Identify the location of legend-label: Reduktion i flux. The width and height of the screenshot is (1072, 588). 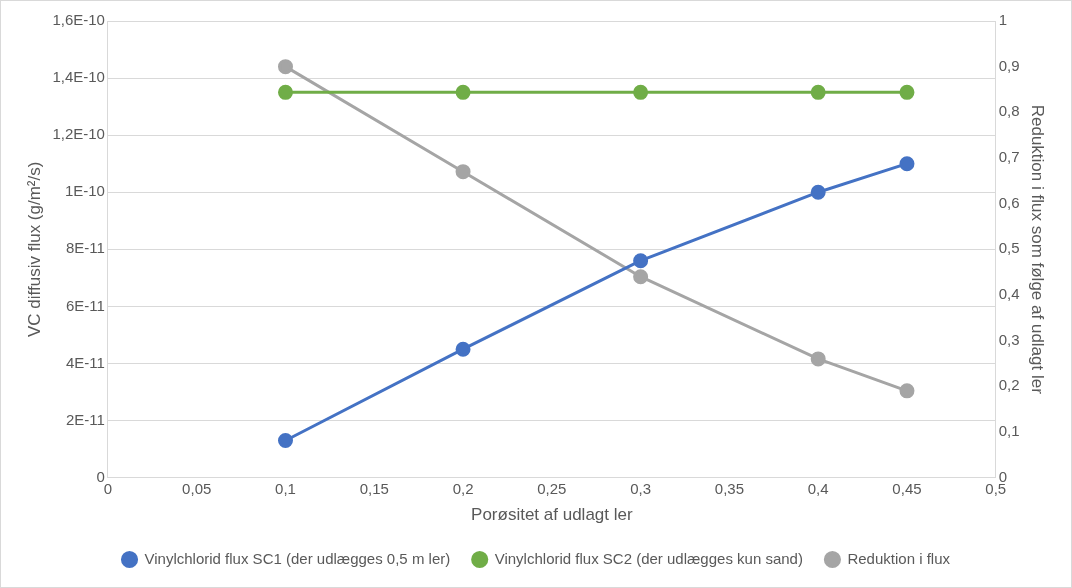
(899, 558).